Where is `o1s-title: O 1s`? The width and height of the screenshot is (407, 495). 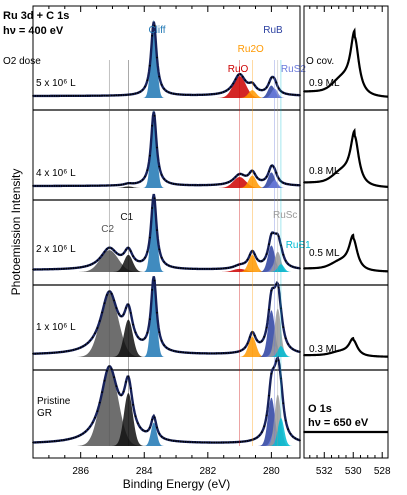 o1s-title: O 1s is located at coordinates (320, 409).